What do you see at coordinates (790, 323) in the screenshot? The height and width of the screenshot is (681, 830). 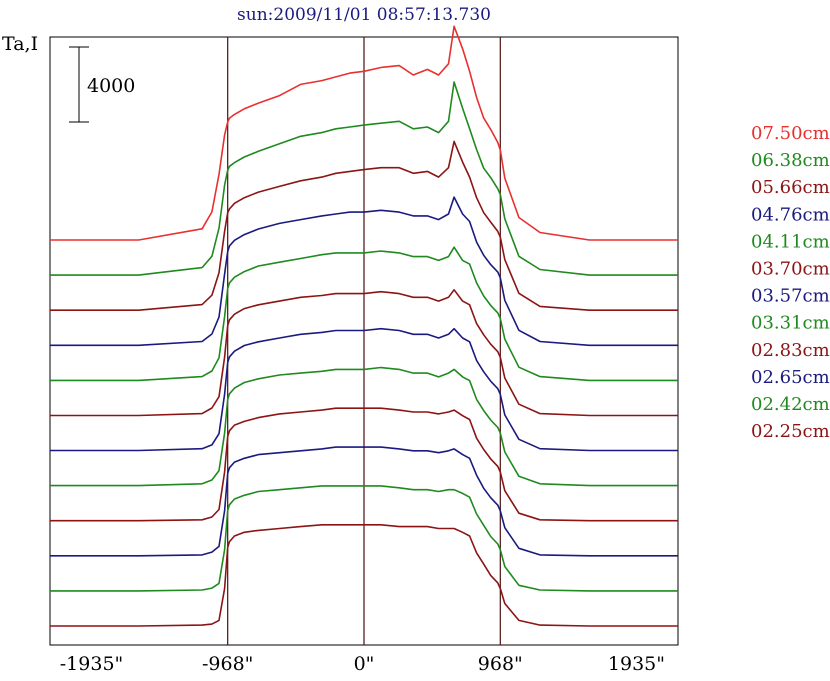 I see `legend-entry: 03.31cm` at bounding box center [790, 323].